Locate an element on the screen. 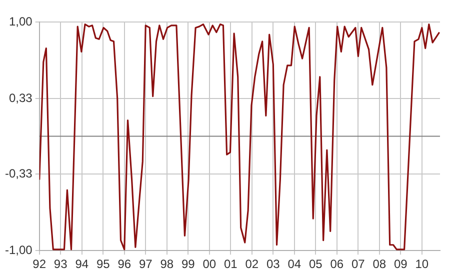 This screenshot has height=279, width=450. x-tick-label: 01 is located at coordinates (231, 264).